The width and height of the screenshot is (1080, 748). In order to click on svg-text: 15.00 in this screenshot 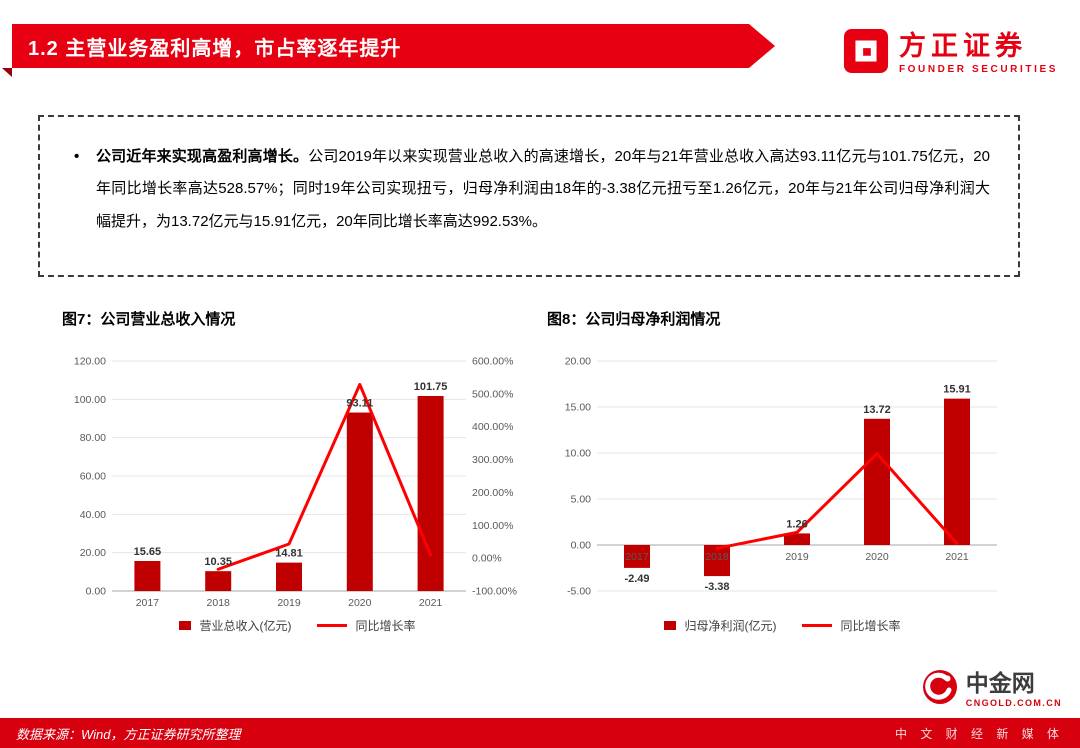, I will do `click(578, 408)`.